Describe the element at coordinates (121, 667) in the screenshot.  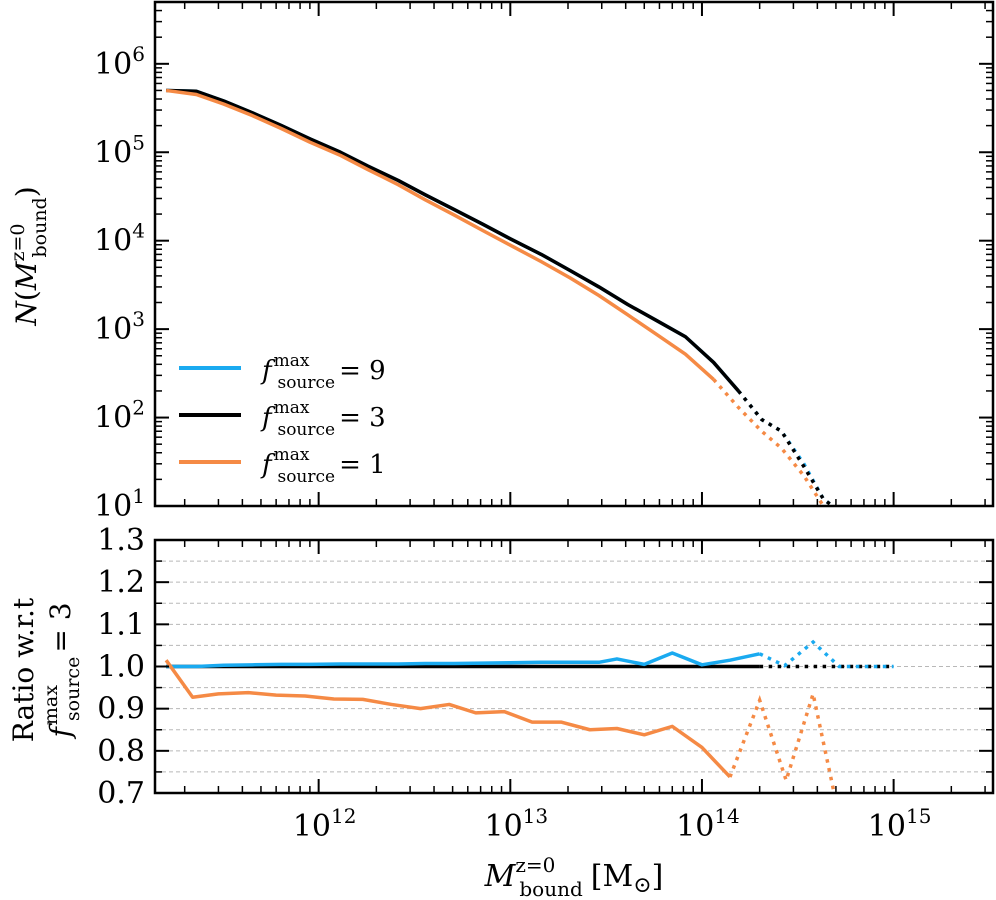
I see `y-tick-label-bottom: 1.0` at that location.